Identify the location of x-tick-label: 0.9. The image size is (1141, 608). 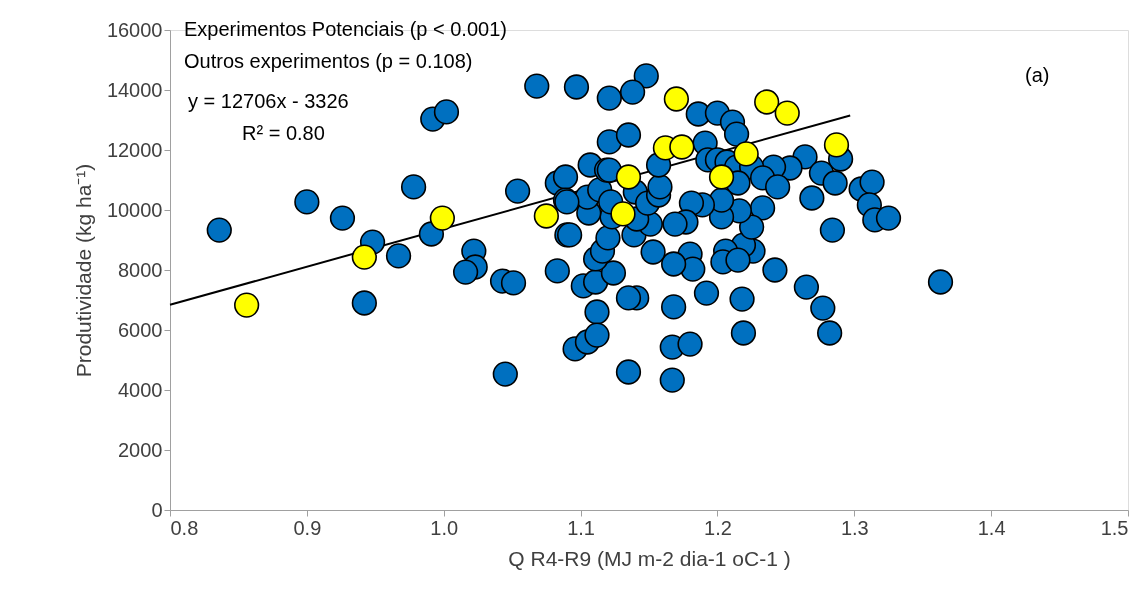
(307, 527).